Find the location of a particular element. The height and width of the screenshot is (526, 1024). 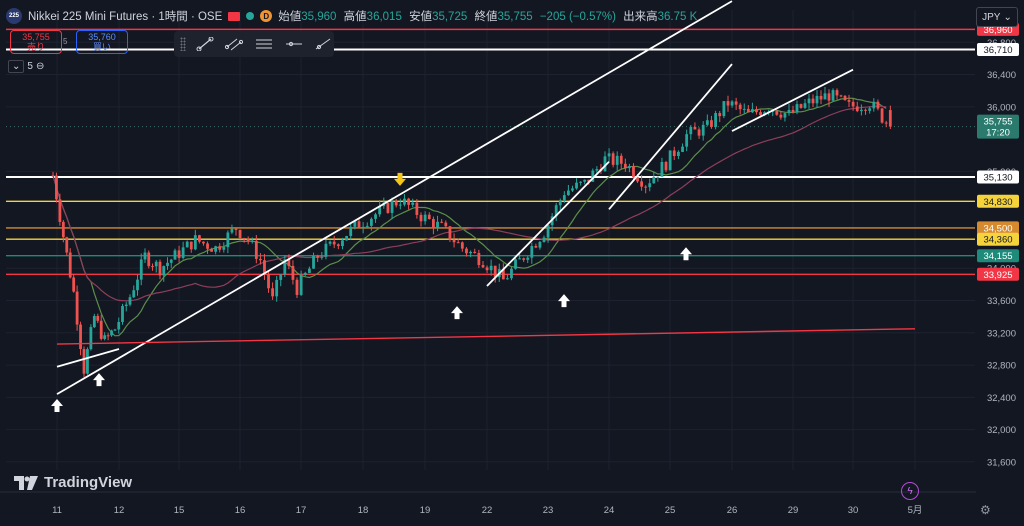

chevron-down-icon: ⌄ is located at coordinates (16, 66).